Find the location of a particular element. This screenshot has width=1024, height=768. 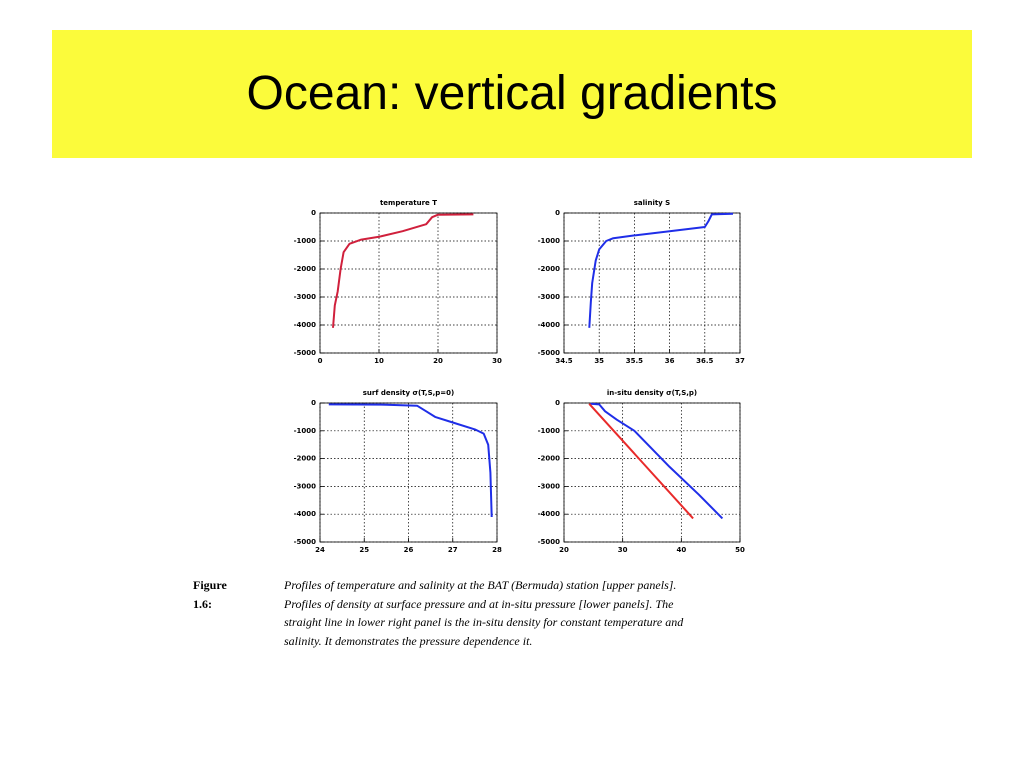

x-tick-label: 28 is located at coordinates (497, 550).